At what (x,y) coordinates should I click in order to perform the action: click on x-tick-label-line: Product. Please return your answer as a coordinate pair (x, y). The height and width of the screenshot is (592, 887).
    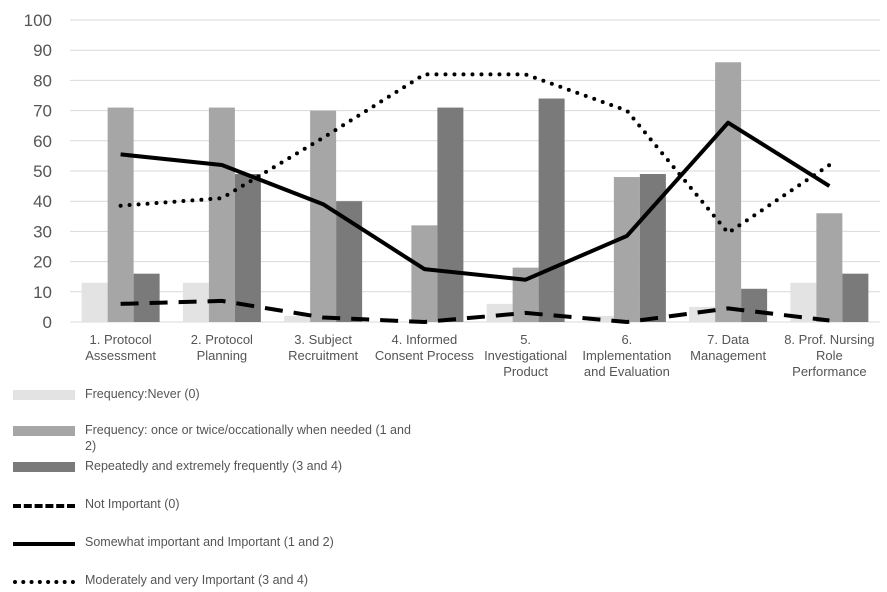
    Looking at the image, I should click on (525, 371).